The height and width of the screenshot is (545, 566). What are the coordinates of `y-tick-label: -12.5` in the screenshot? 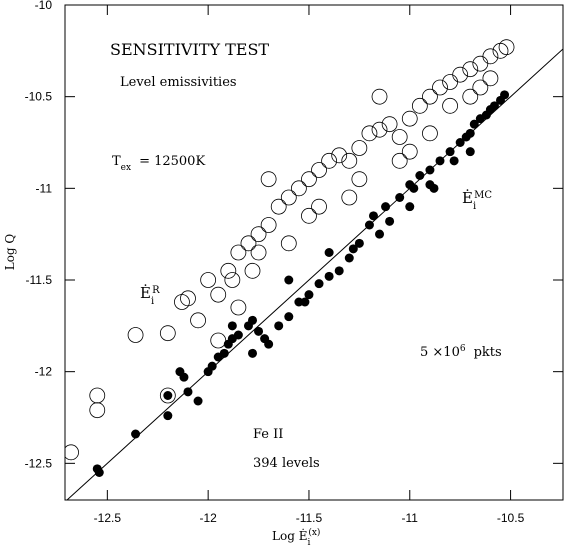 It's located at (39, 463).